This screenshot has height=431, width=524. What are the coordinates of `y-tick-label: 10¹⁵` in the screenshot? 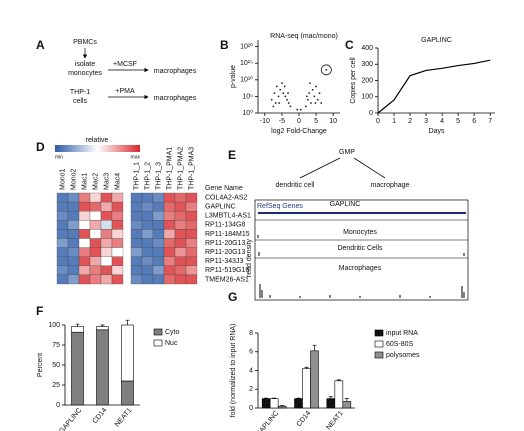 It's located at (246, 63).